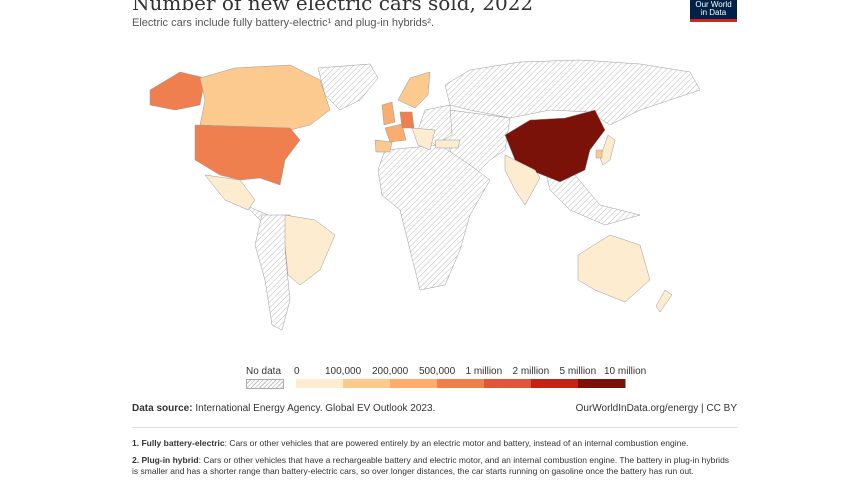  I want to click on credit-link: OurWorldInData.org/energy | CC BY, so click(656, 408).